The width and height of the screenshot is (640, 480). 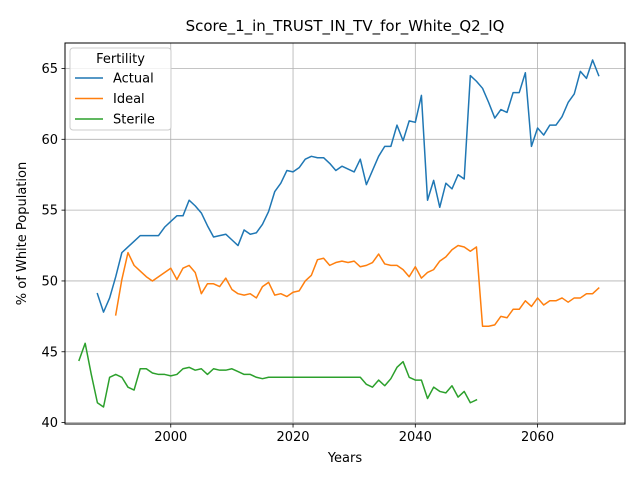 I want to click on legend-box, so click(x=120, y=89).